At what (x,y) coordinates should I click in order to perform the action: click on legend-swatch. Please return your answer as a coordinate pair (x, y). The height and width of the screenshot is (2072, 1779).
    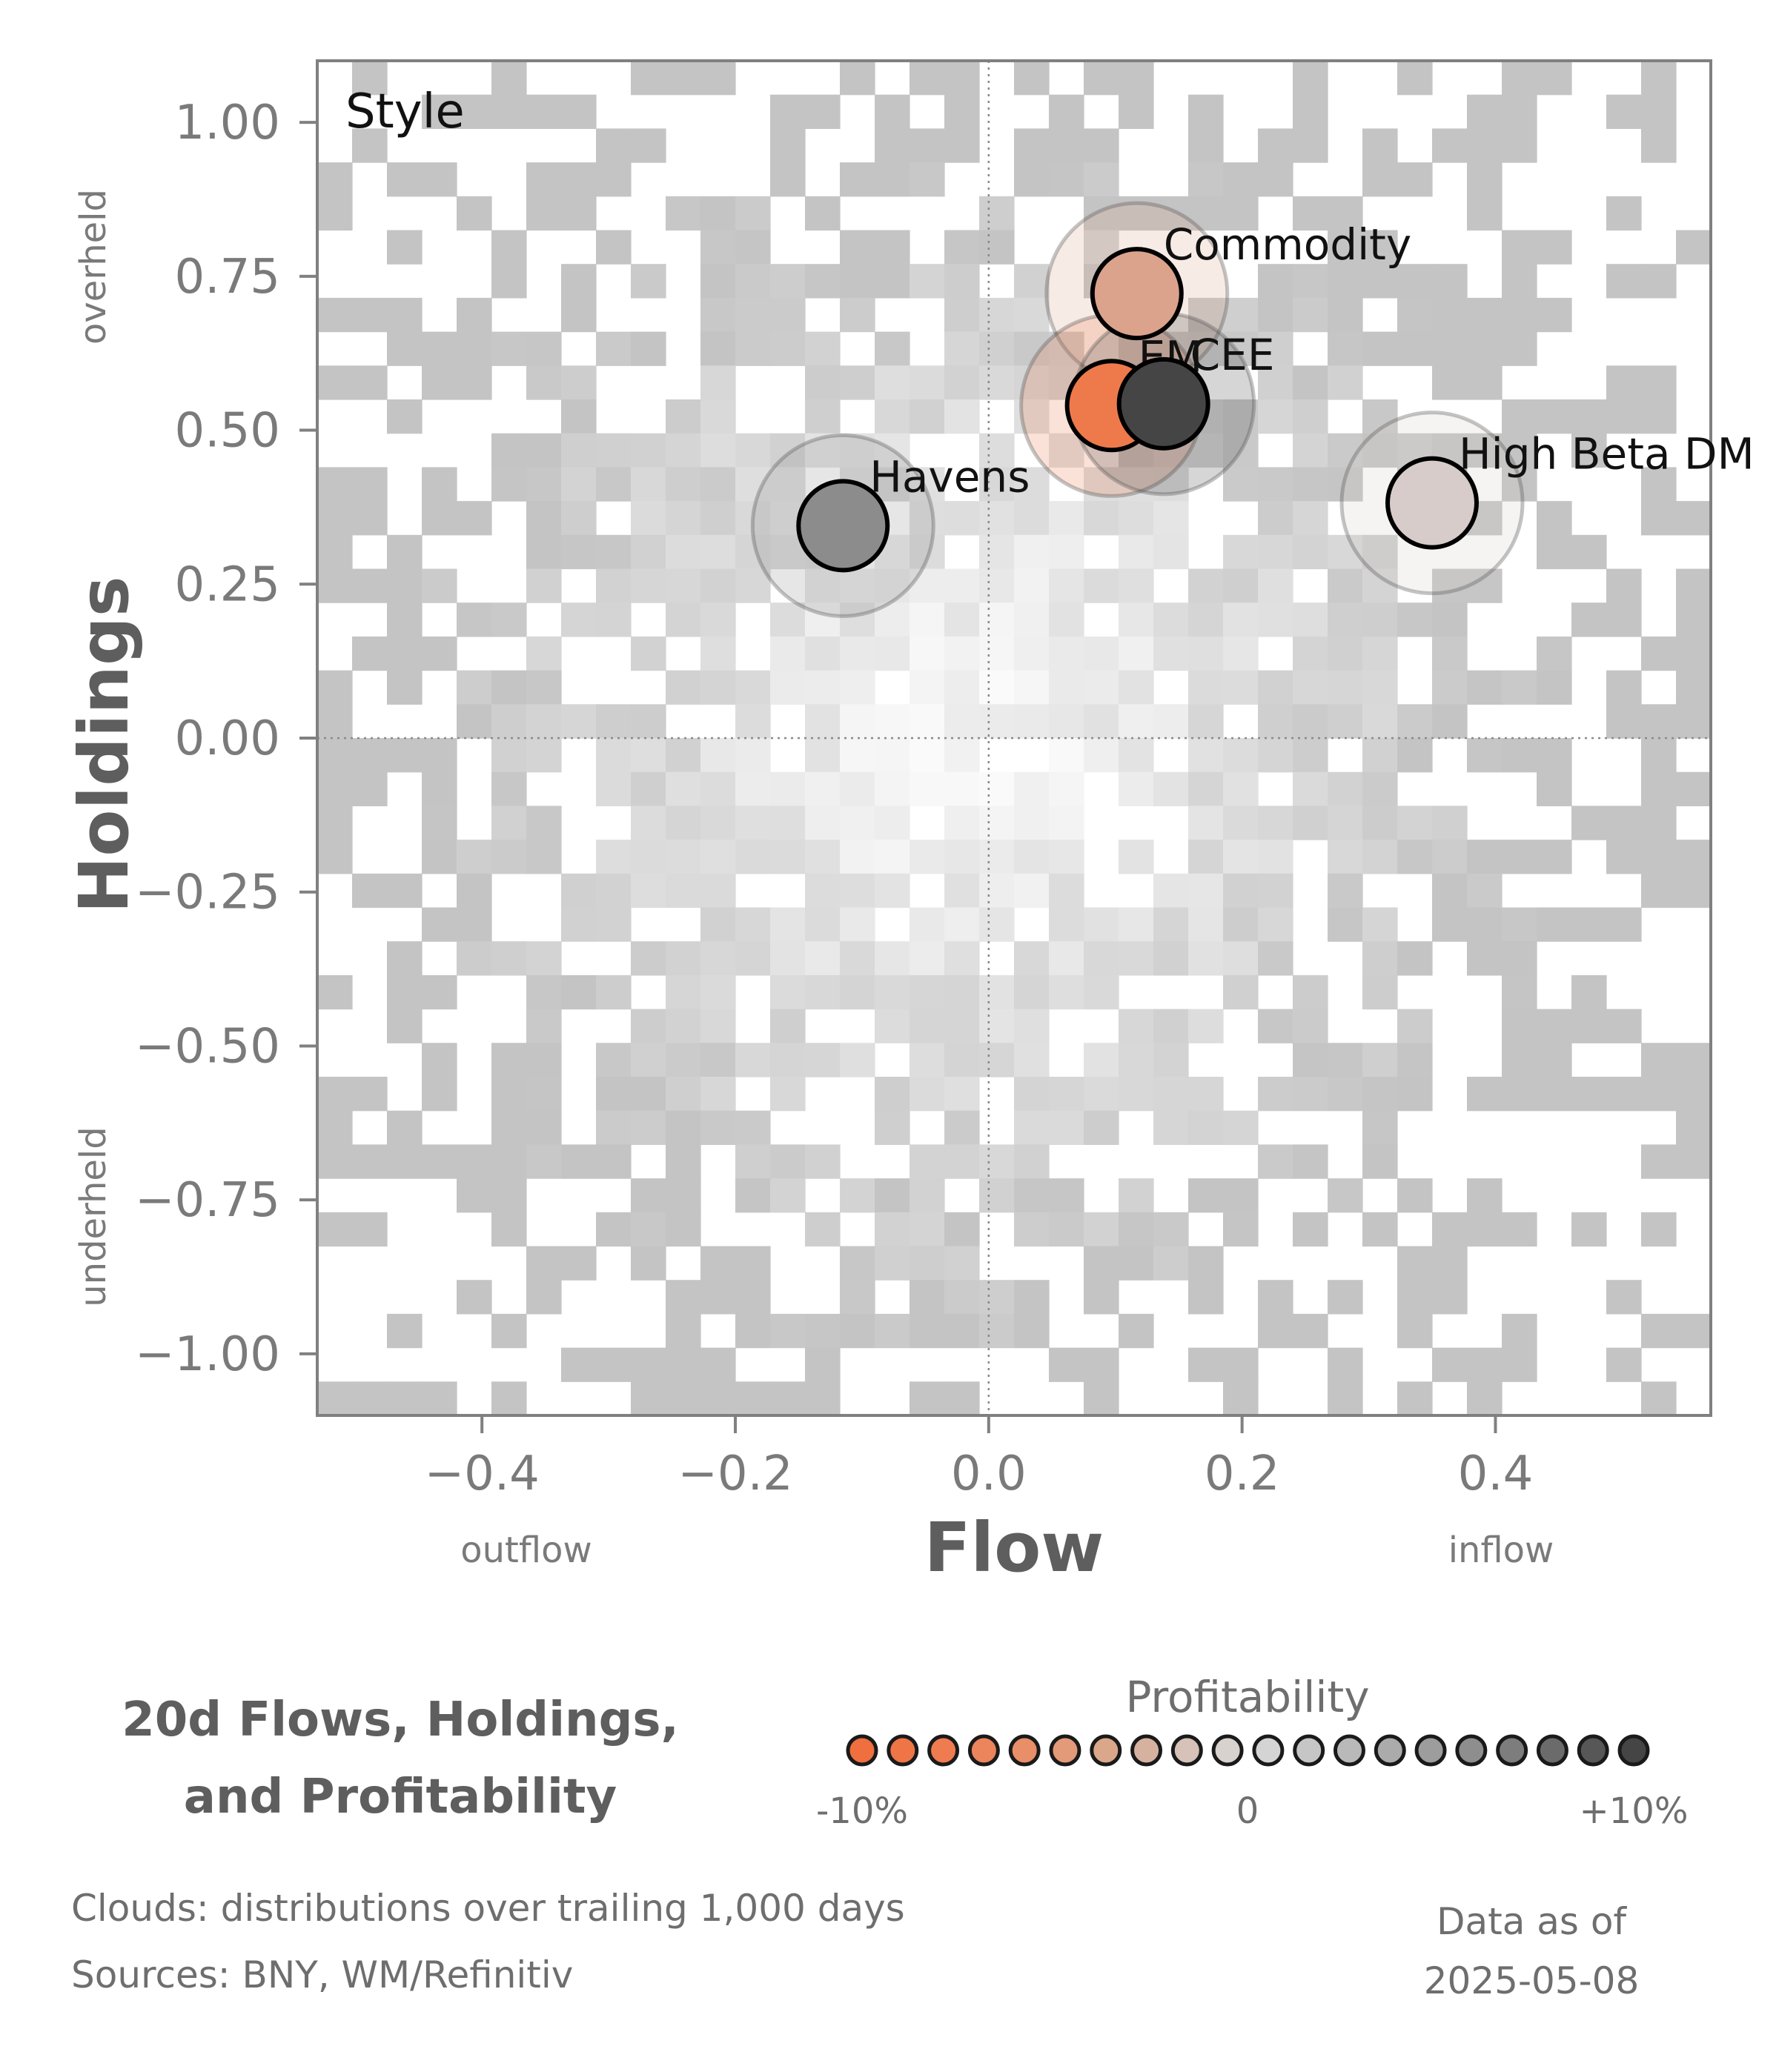
    Looking at the image, I should click on (1634, 1750).